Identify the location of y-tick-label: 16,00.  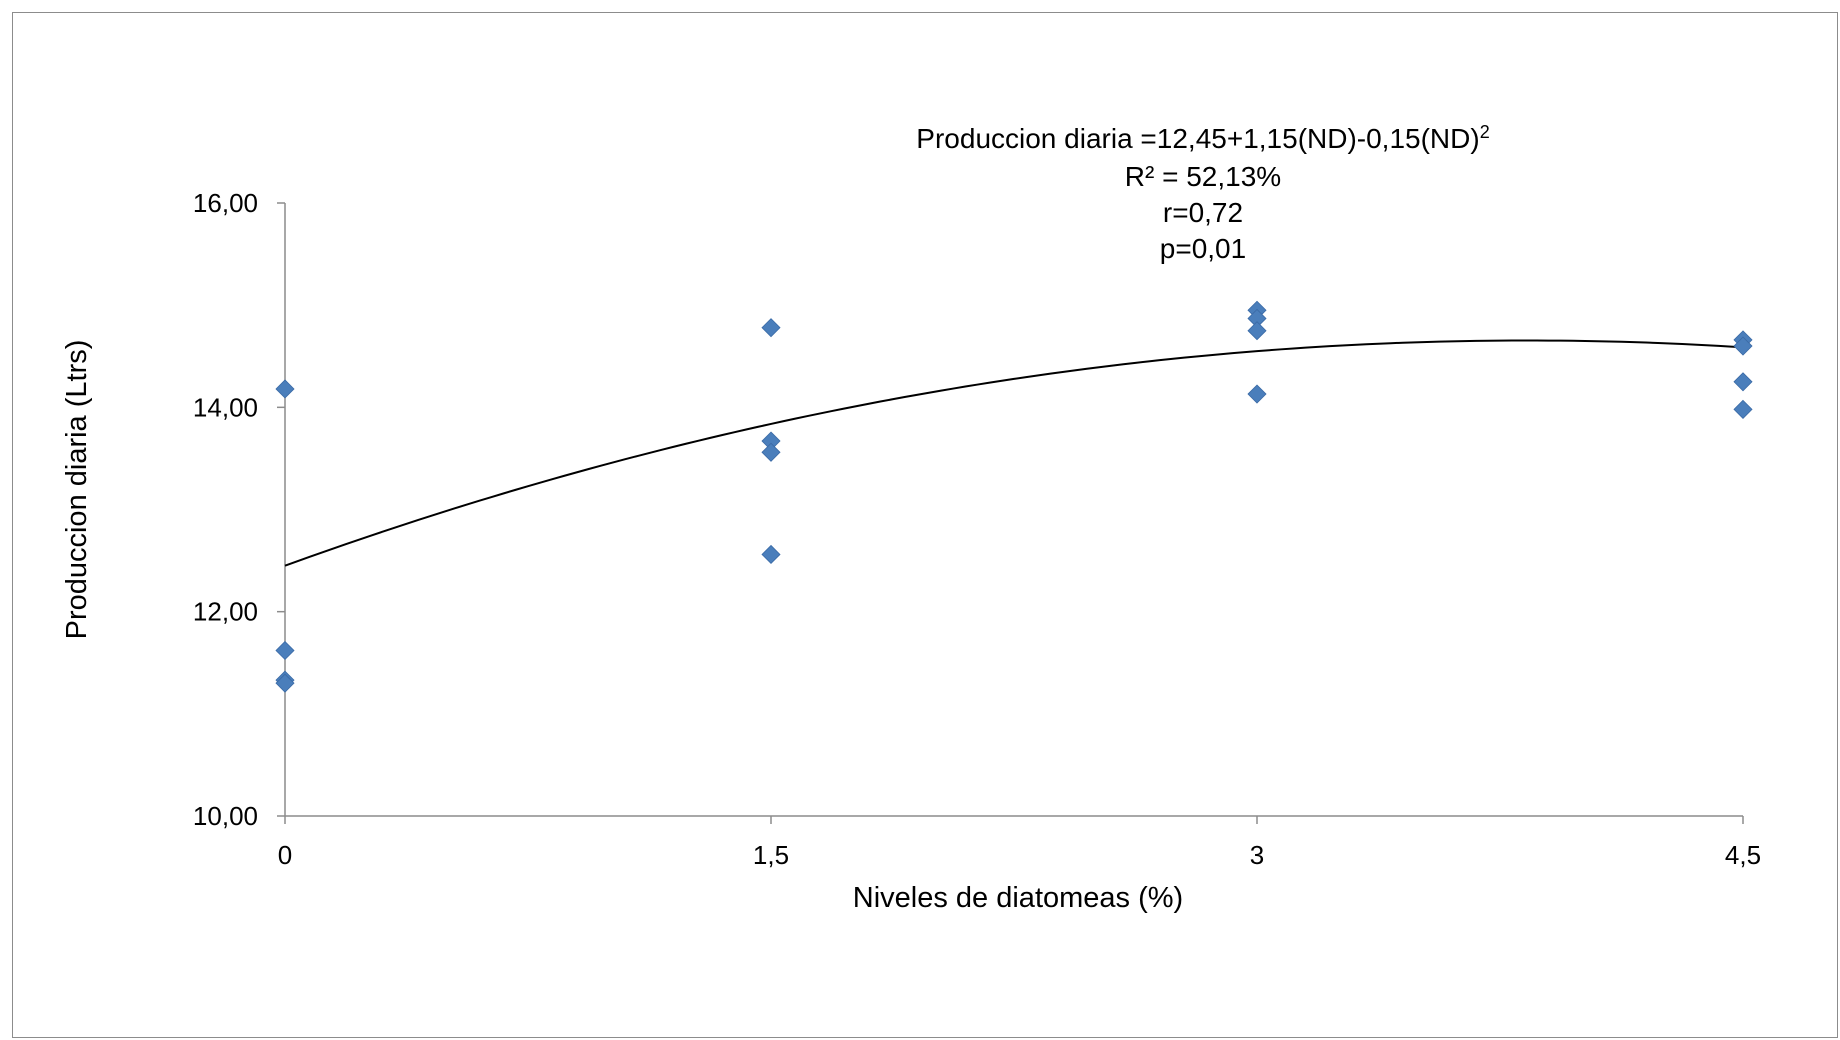
(225, 203).